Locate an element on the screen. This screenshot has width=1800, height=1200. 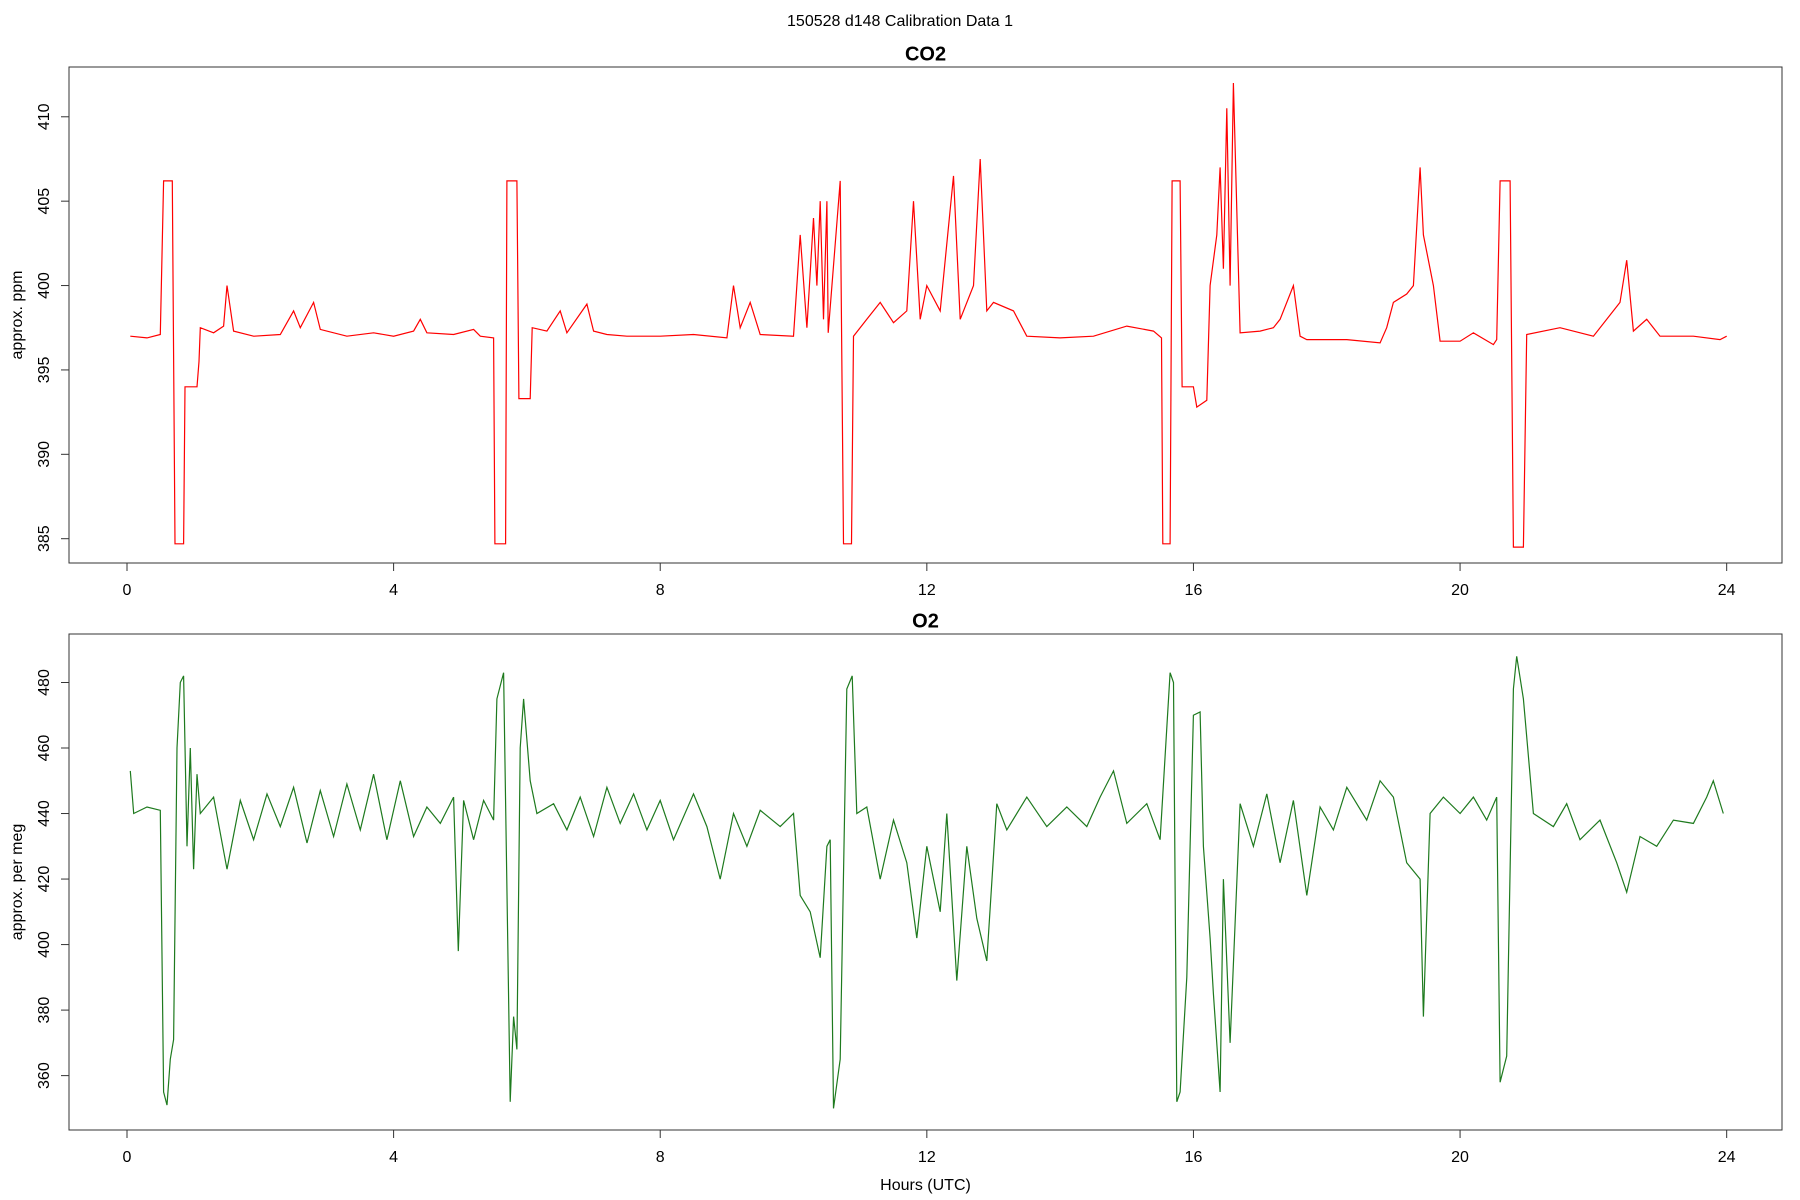
y-axis-title: approx. ppm is located at coordinates (17, 315).